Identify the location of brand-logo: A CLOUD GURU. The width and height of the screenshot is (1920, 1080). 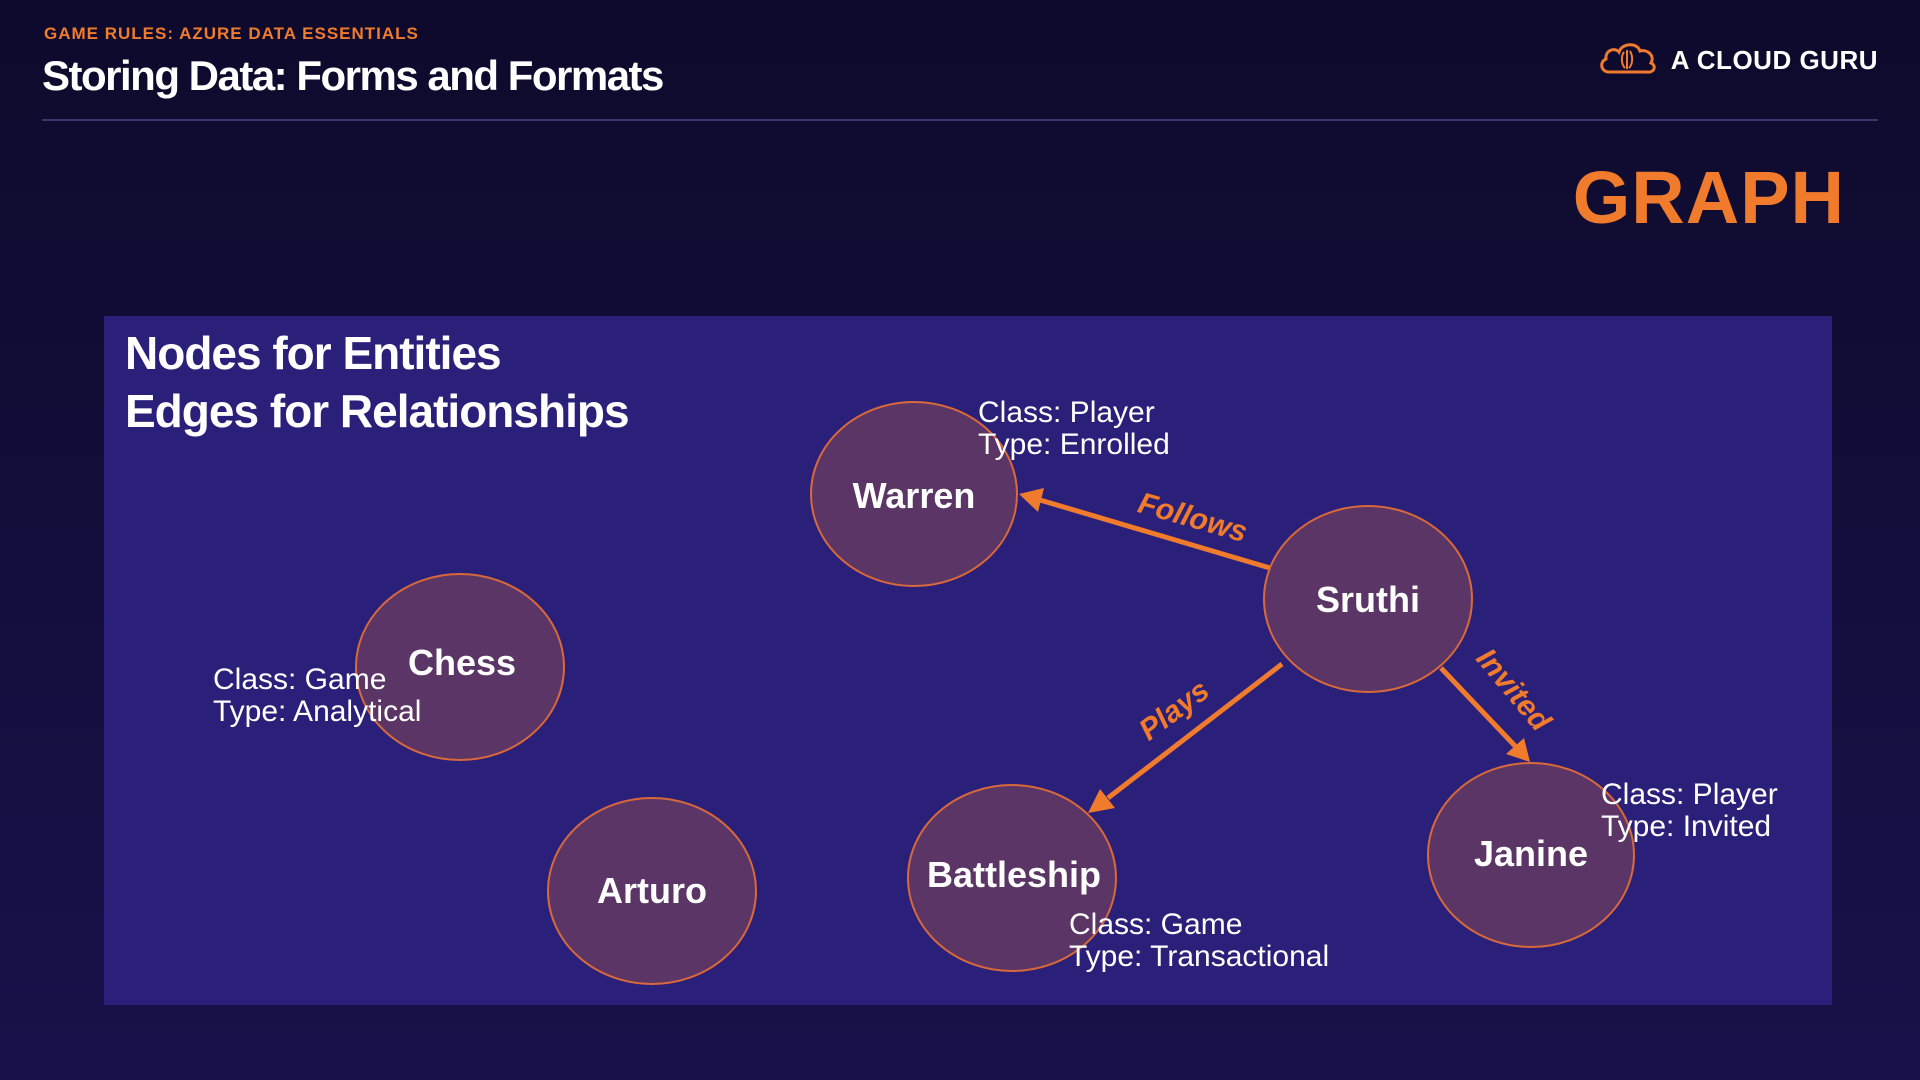
(1737, 60).